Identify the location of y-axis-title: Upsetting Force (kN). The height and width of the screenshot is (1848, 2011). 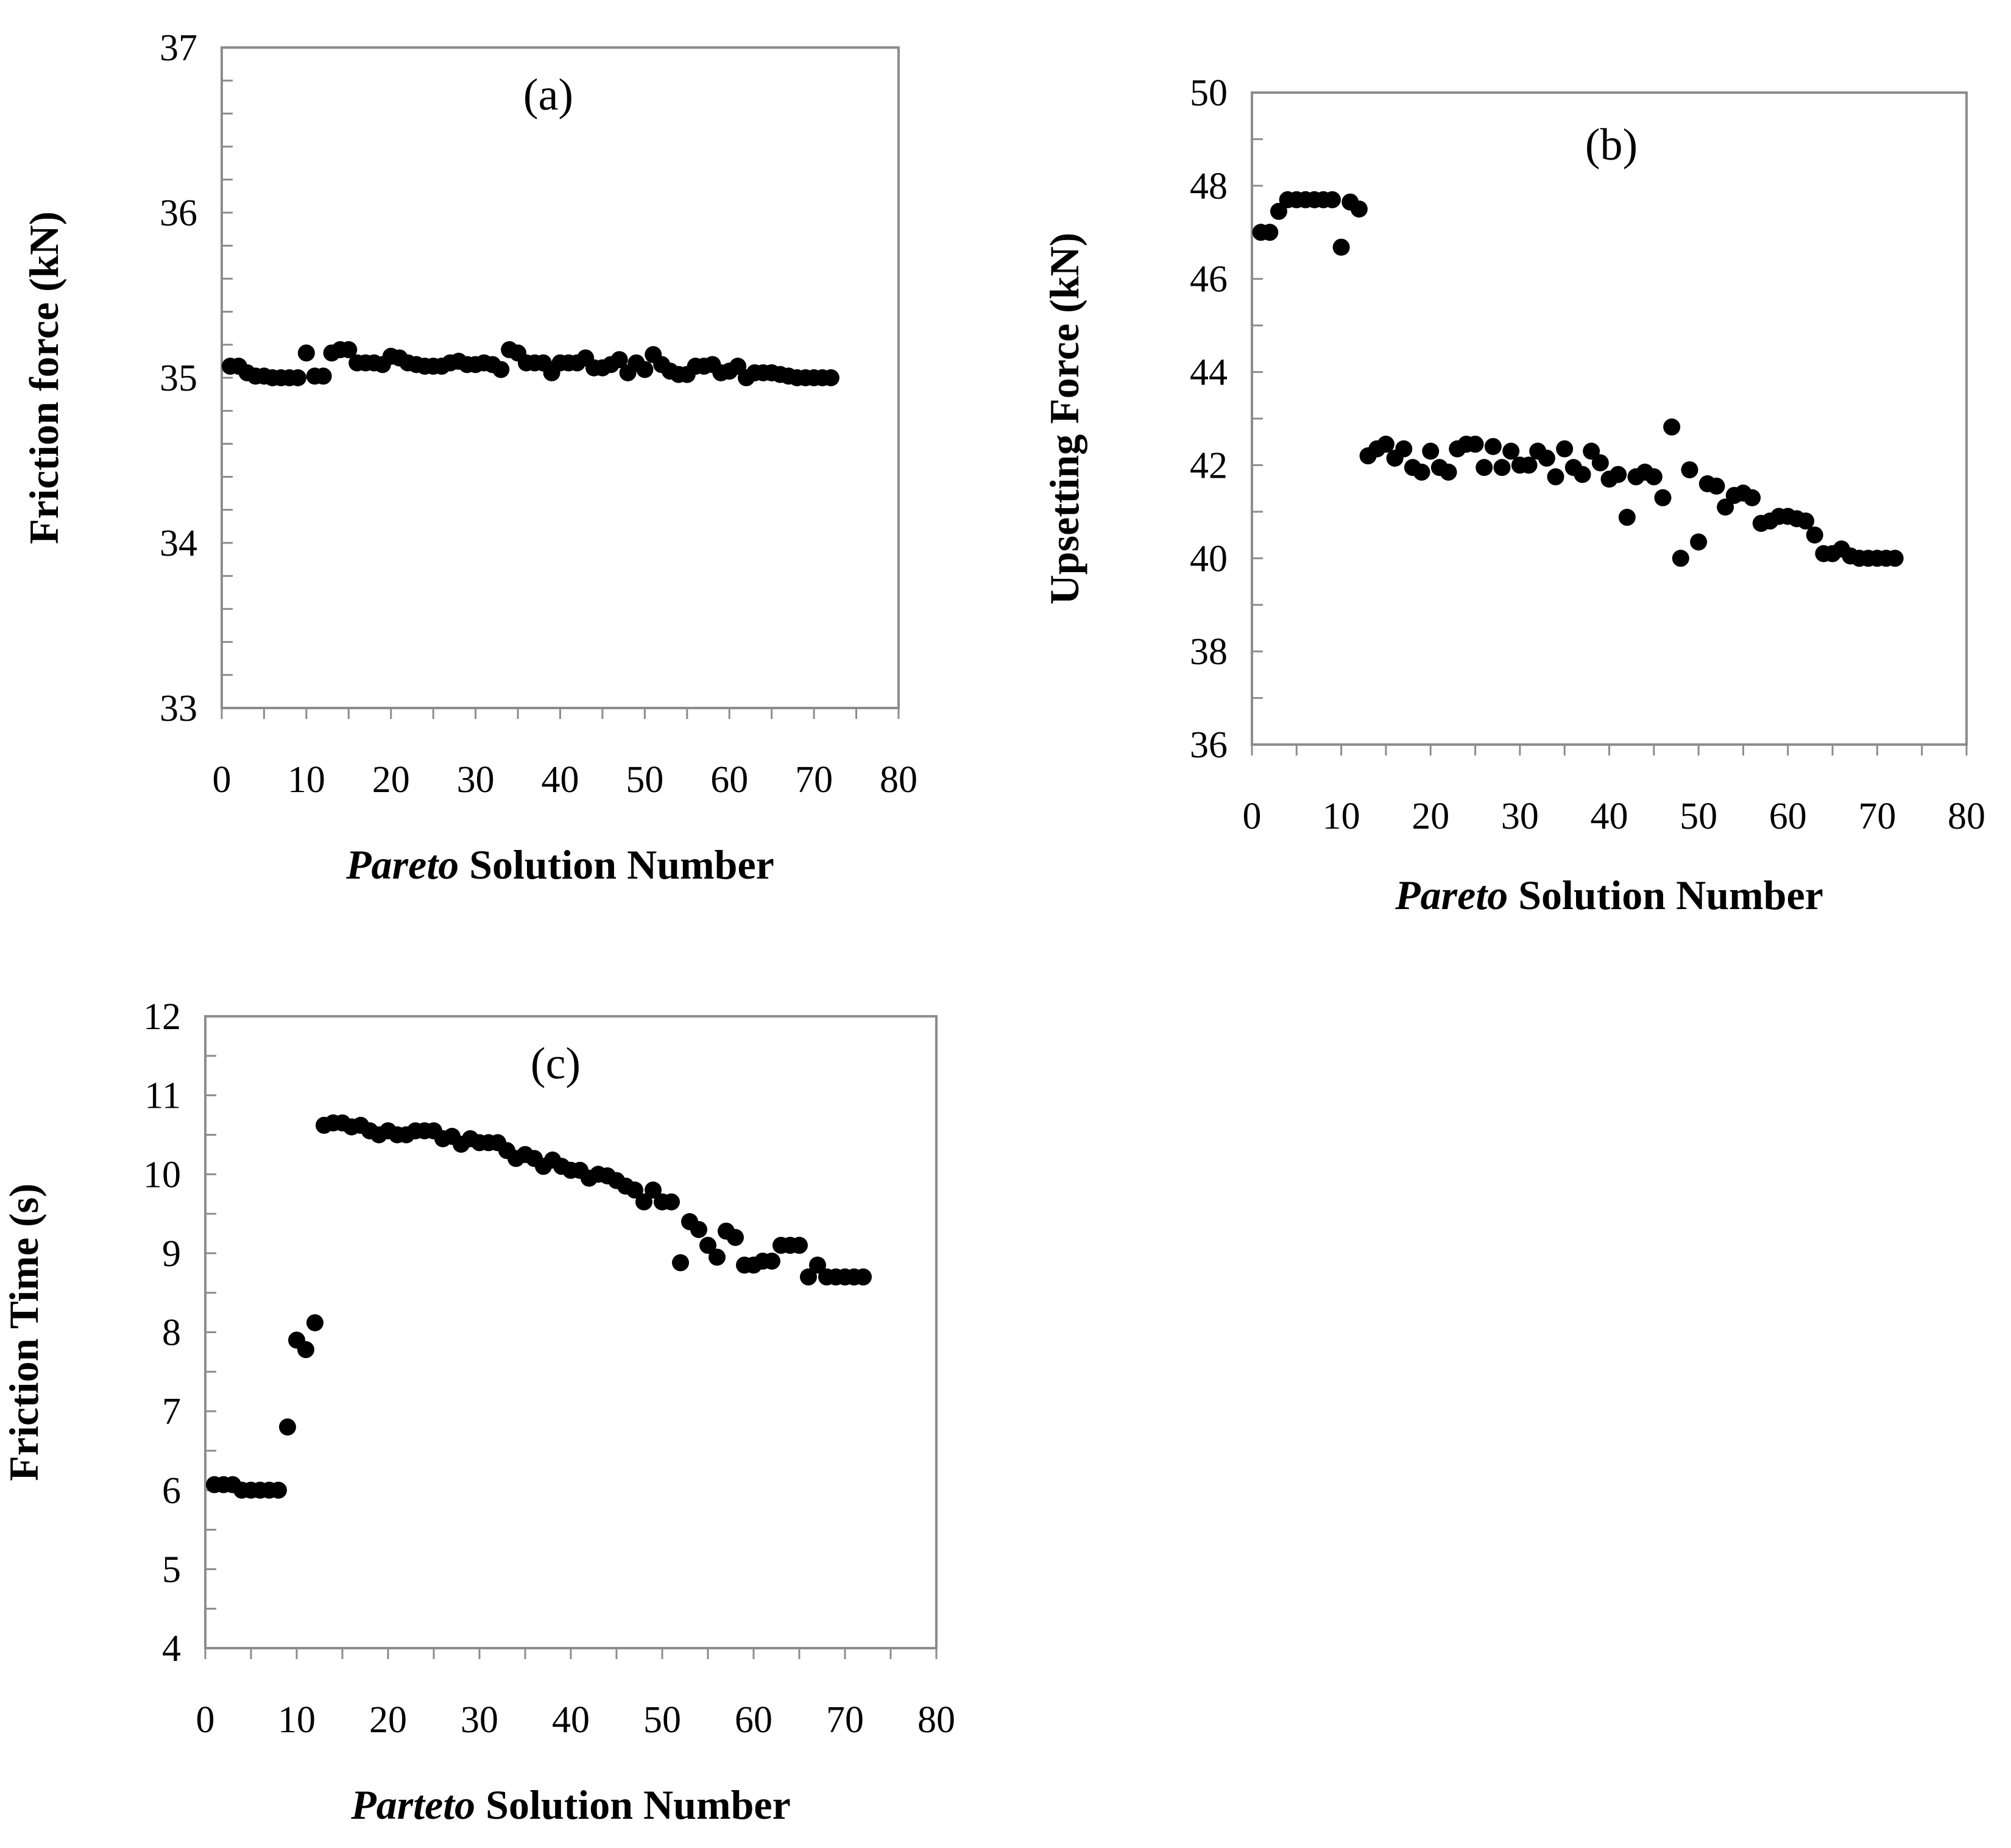
(1064, 419).